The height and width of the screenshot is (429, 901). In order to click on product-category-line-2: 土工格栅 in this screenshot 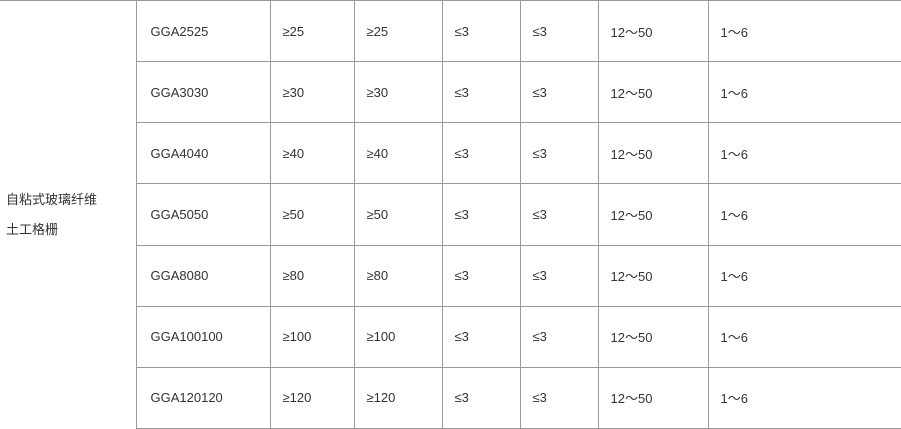, I will do `click(32, 229)`.